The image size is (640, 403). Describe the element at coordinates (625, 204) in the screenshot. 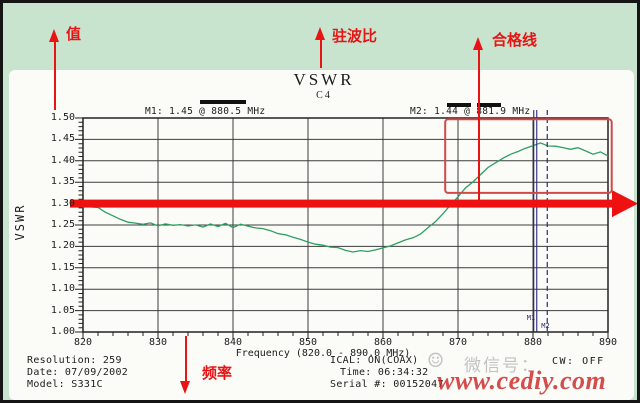

I see `limit-line-arrow-head-icon` at that location.